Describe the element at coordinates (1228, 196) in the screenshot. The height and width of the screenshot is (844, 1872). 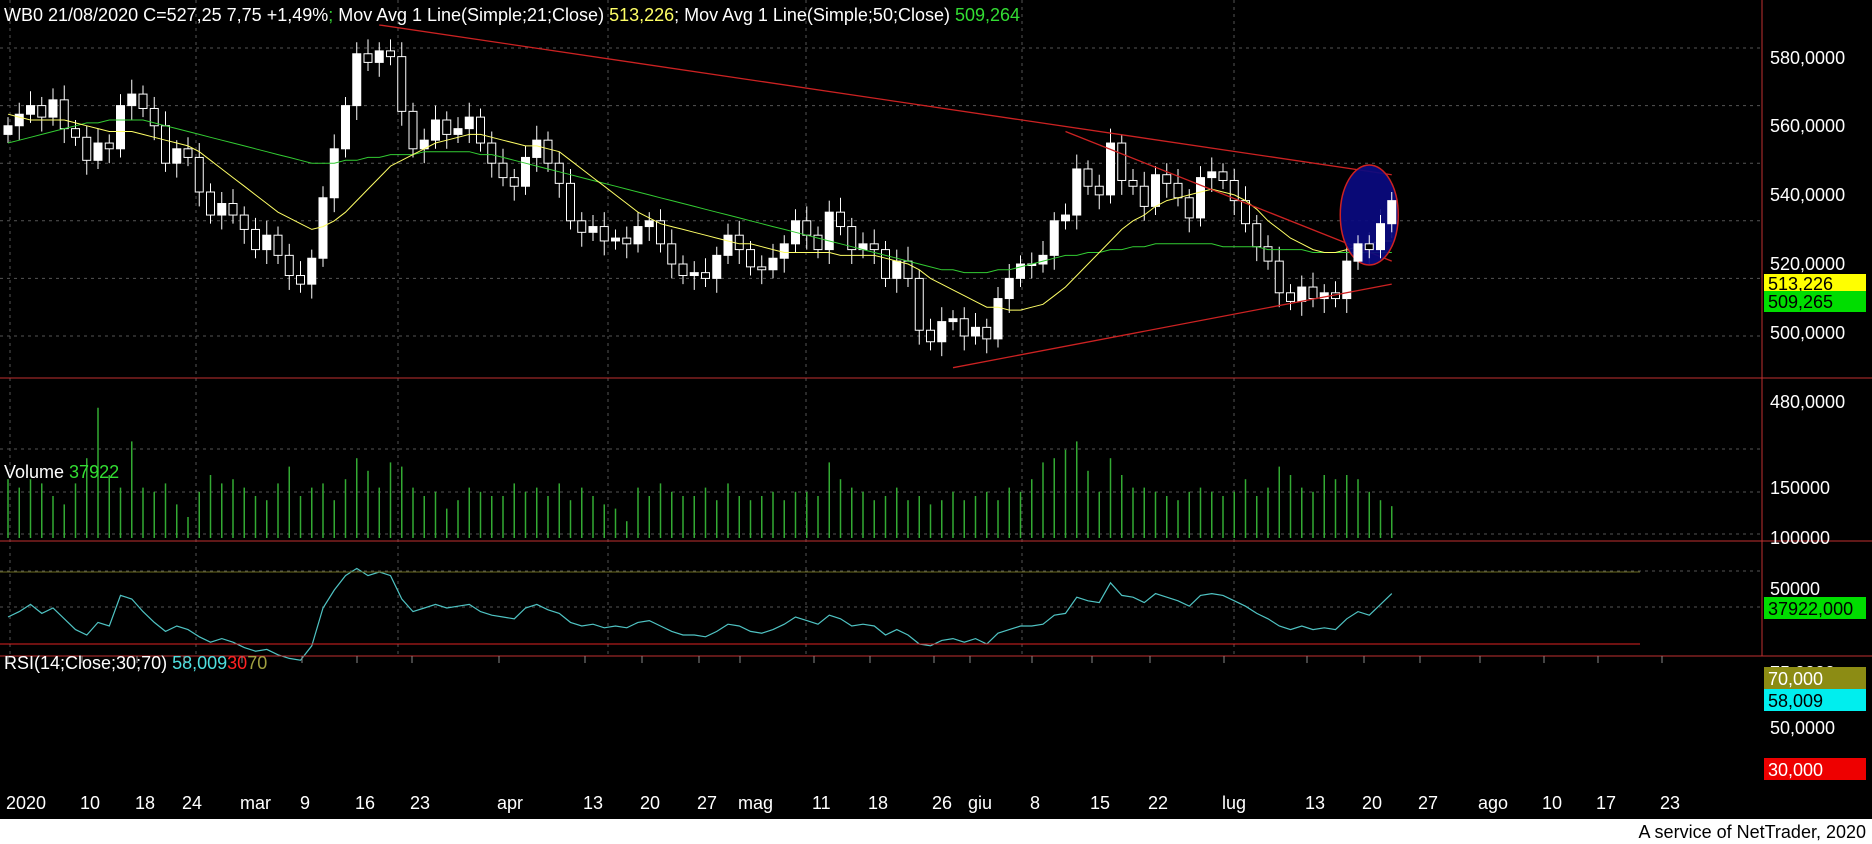
I see `trendline` at that location.